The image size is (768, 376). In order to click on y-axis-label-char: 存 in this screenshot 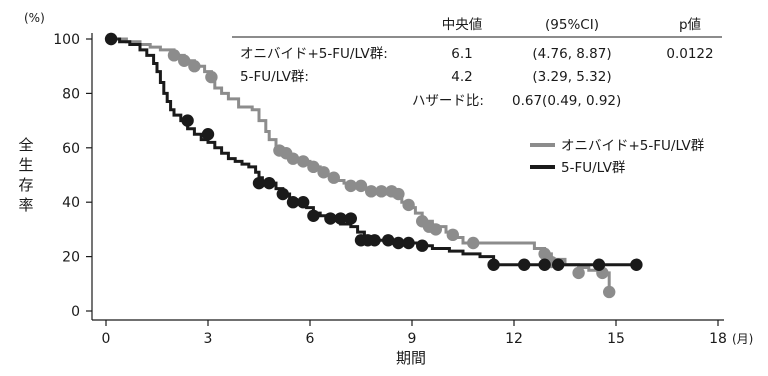, I will do `click(25, 185)`.